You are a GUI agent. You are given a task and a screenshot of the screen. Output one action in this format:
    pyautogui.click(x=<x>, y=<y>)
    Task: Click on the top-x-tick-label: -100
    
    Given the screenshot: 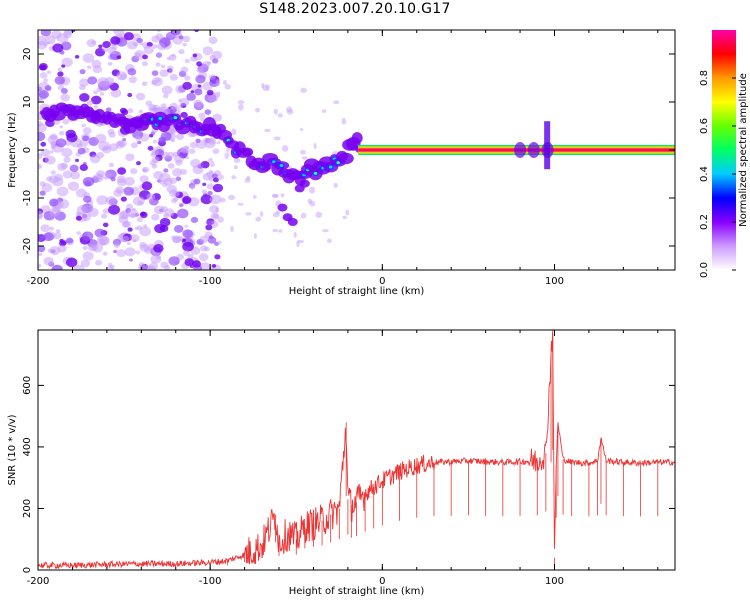 What is the action you would take?
    pyautogui.click(x=210, y=281)
    